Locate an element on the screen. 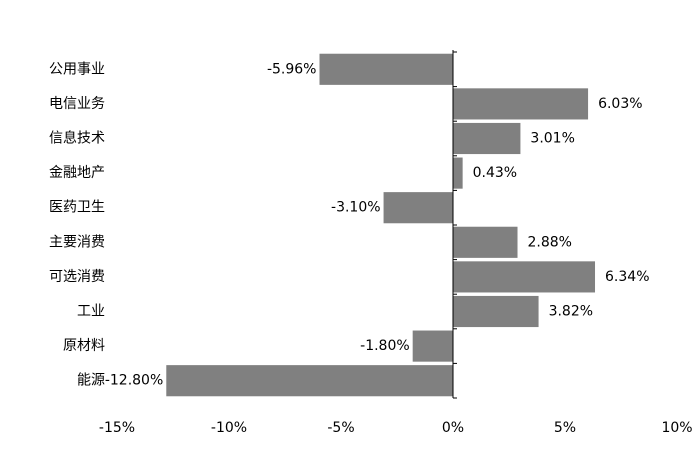 The height and width of the screenshot is (450, 700). value-label: 3.01% is located at coordinates (552, 139).